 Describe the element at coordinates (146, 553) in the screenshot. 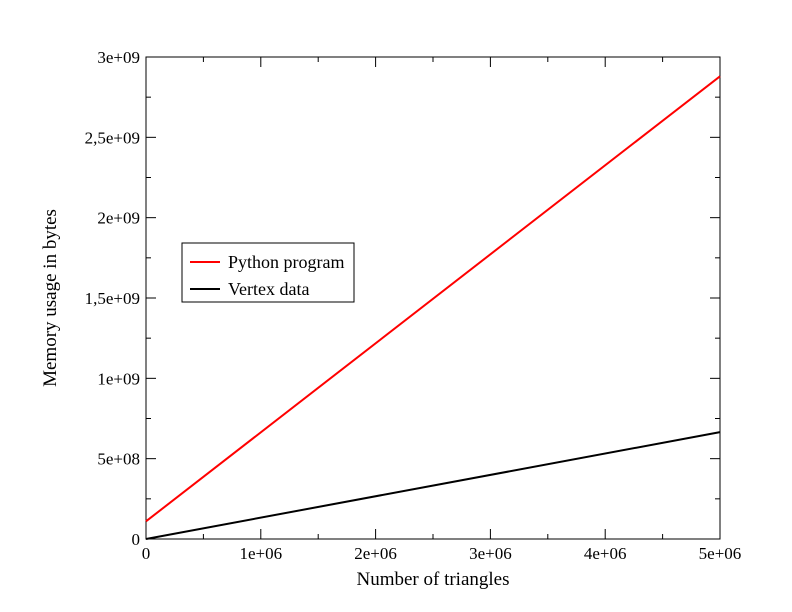

I see `x-tick-label: 0` at that location.